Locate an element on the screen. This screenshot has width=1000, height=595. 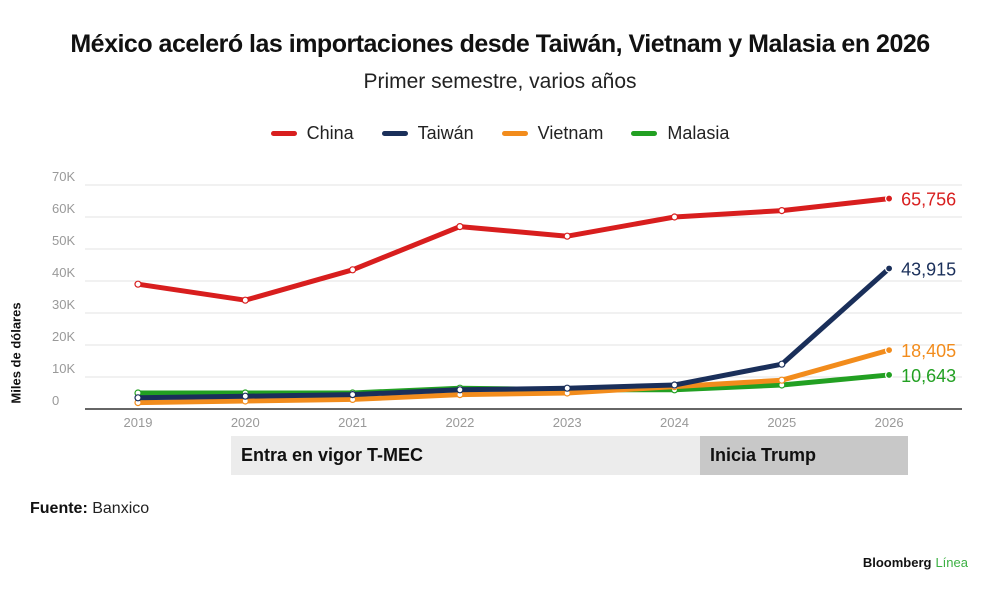
y-tick-label: 10K is located at coordinates (63, 368).